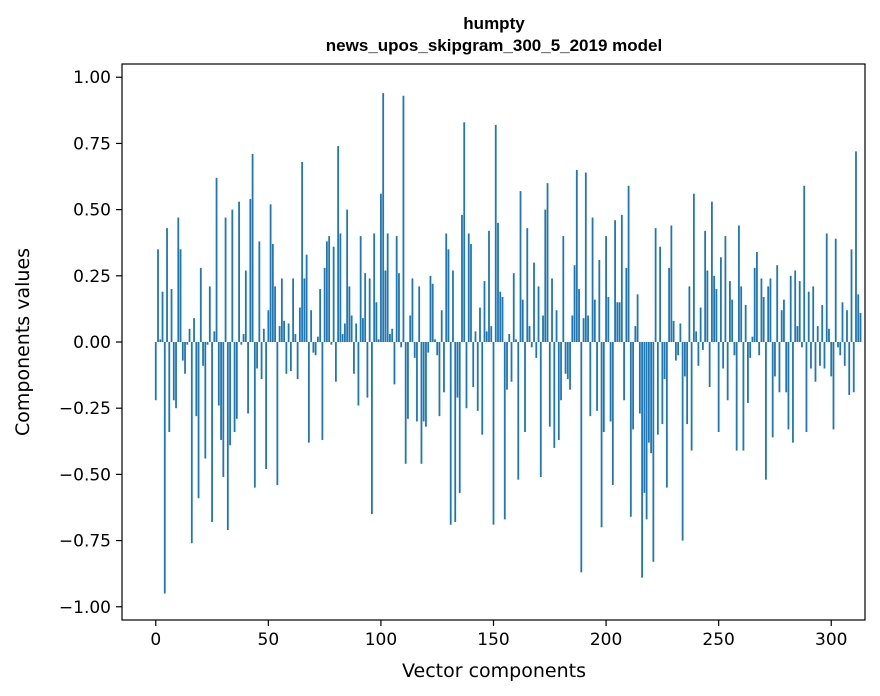 This screenshot has width=880, height=696. What do you see at coordinates (85, 409) in the screenshot?
I see `y-tick-label: −0.25` at bounding box center [85, 409].